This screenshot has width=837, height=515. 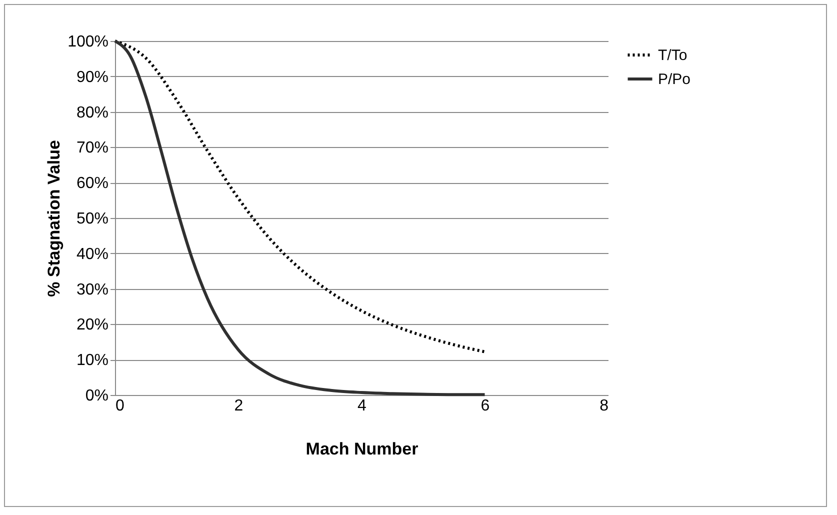 I want to click on x-tick-label: 4, so click(x=362, y=406).